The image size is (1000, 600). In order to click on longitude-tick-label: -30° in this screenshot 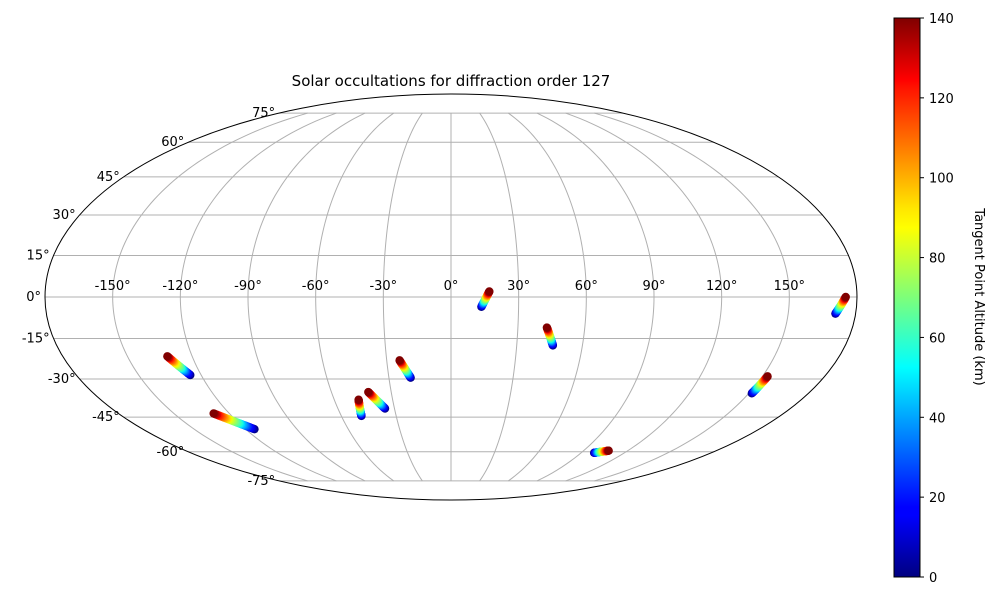, I will do `click(383, 286)`.